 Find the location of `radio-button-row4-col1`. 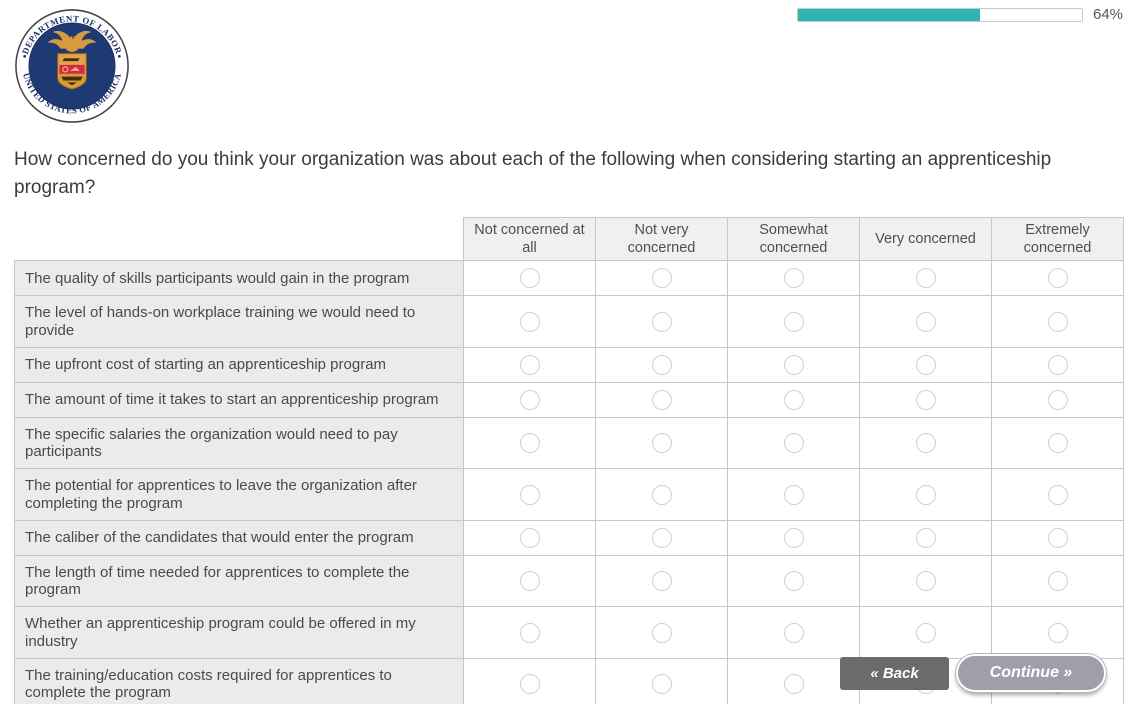

radio-button-row4-col1 is located at coordinates (661, 443).